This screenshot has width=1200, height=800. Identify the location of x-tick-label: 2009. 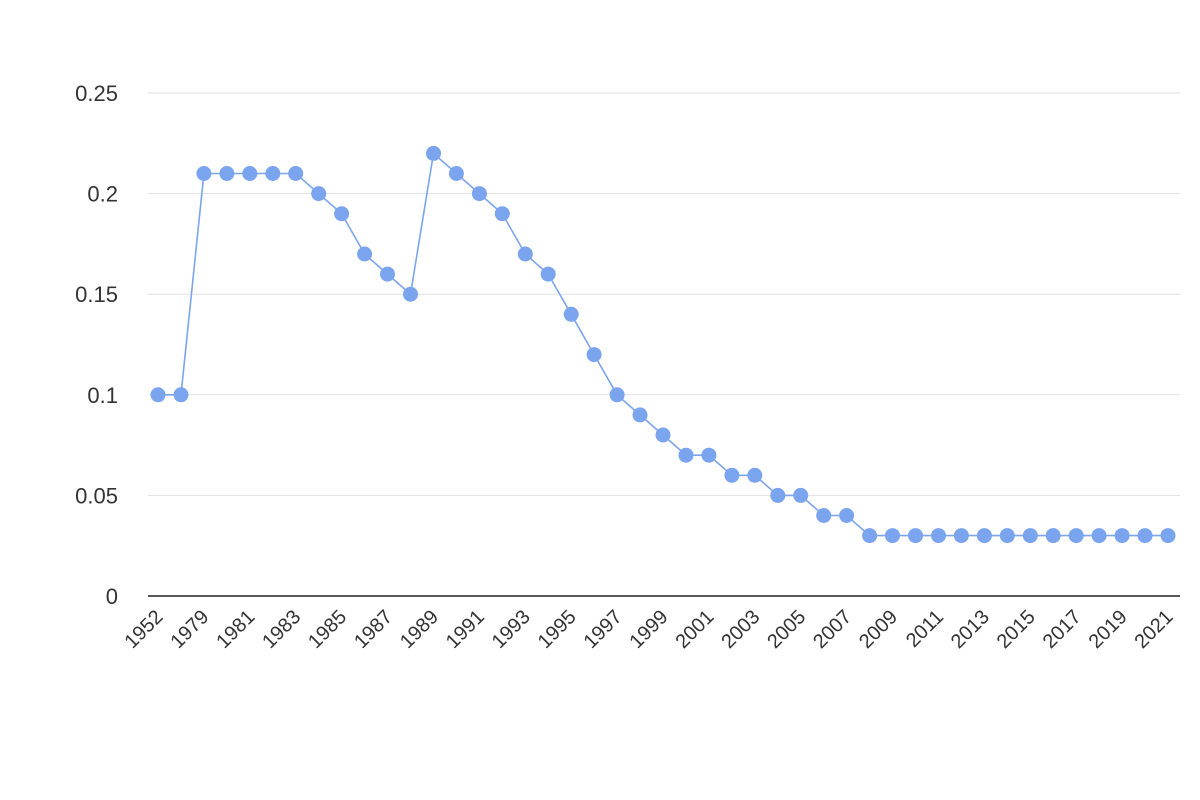
(878, 629).